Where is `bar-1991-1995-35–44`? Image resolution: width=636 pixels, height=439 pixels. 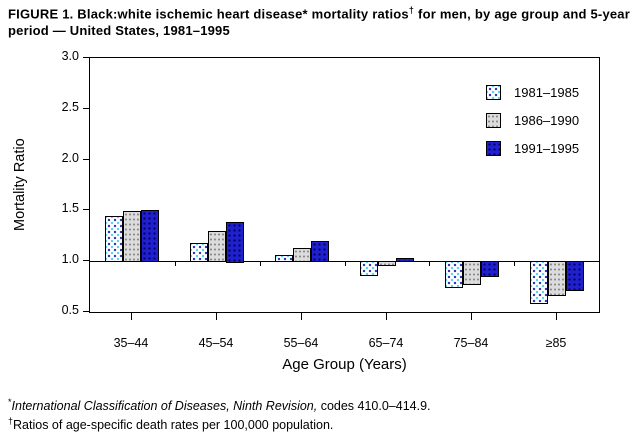
bar-1991-1995-35–44 is located at coordinates (150, 236).